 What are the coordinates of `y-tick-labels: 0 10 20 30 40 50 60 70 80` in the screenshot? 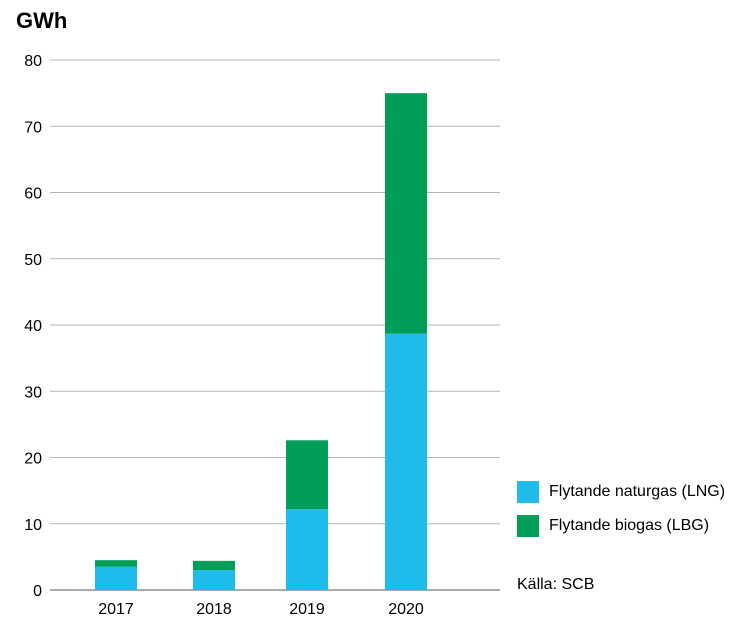 It's located at (33, 326).